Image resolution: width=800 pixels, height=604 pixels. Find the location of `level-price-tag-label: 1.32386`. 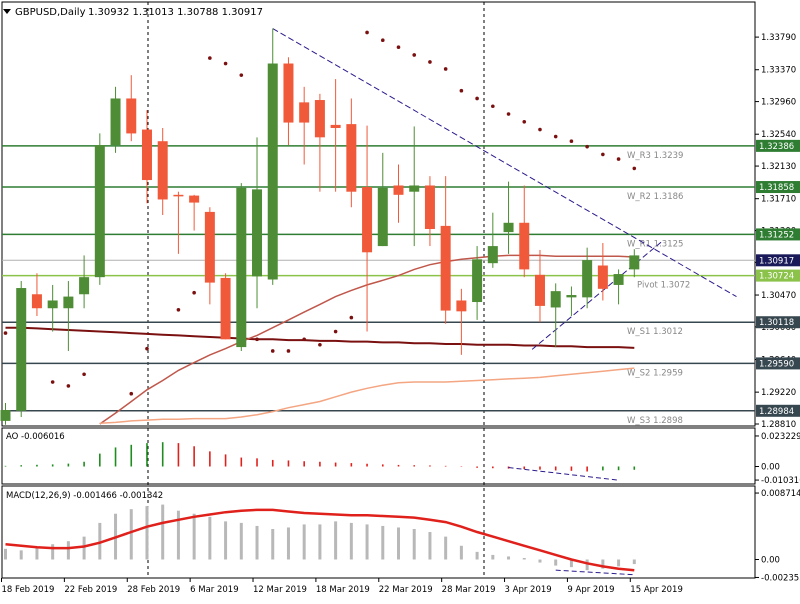

level-price-tag-label: 1.32386 is located at coordinates (776, 147).